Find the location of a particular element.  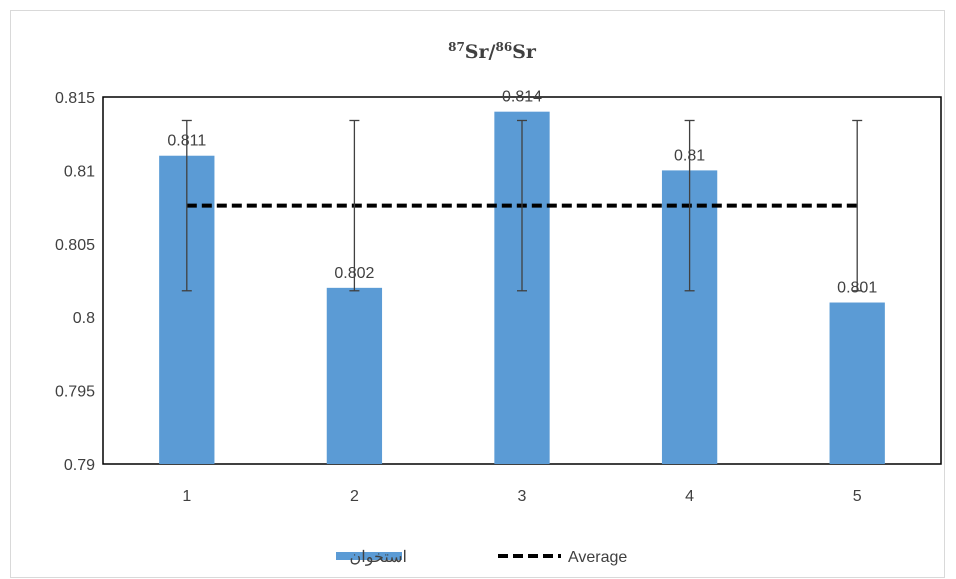

y-axis-tick-labels: 0.79 0.795 0.8 0.805 0.81 0.815 is located at coordinates (75, 282).